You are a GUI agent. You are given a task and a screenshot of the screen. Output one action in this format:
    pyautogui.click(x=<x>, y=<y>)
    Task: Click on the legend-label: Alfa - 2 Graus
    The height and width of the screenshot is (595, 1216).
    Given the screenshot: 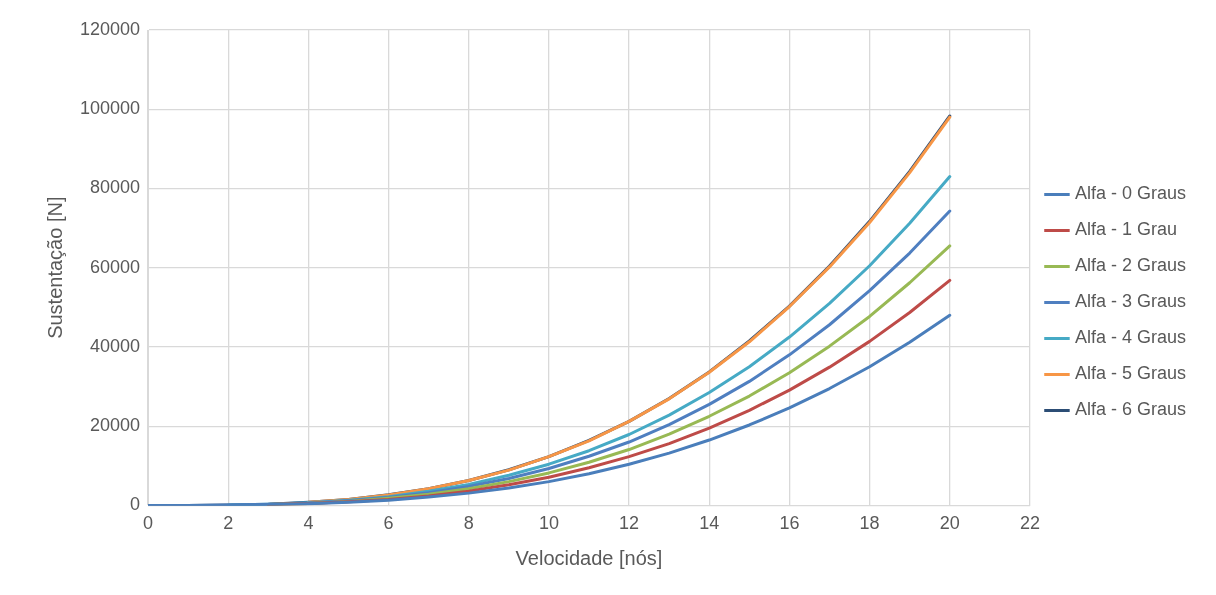 What is the action you would take?
    pyautogui.click(x=1130, y=265)
    